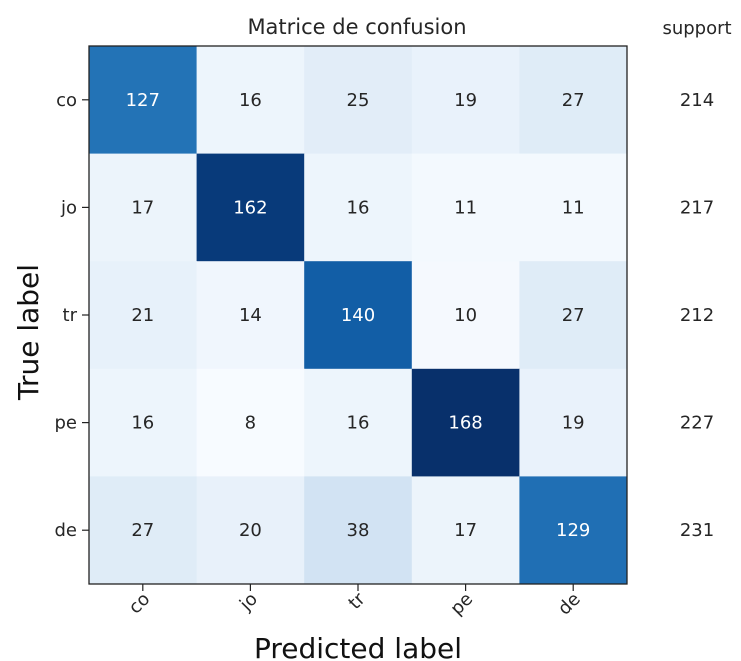  I want to click on y-tick-label: jo, so click(68, 207).